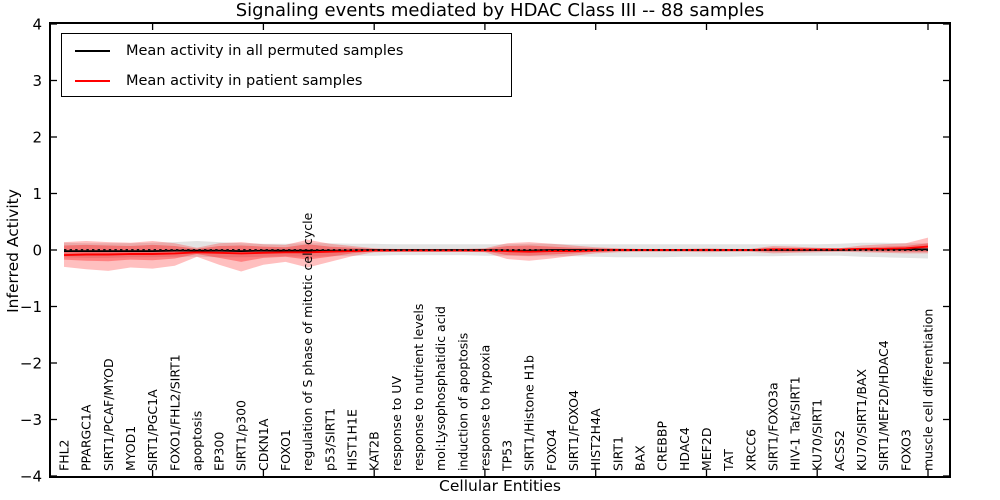 Image resolution: width=1000 pixels, height=500 pixels. What do you see at coordinates (241, 435) in the screenshot?
I see `x-tick-label: SIRT1/p300` at bounding box center [241, 435].